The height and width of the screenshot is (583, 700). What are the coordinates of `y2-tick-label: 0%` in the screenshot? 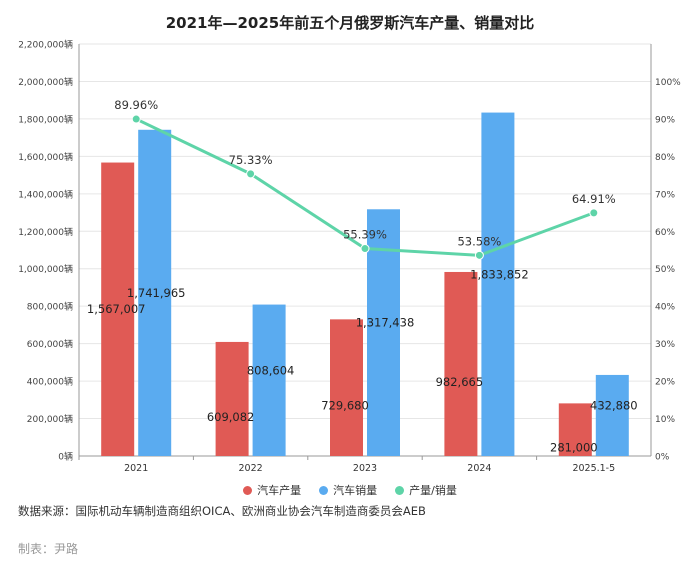 It's located at (662, 458).